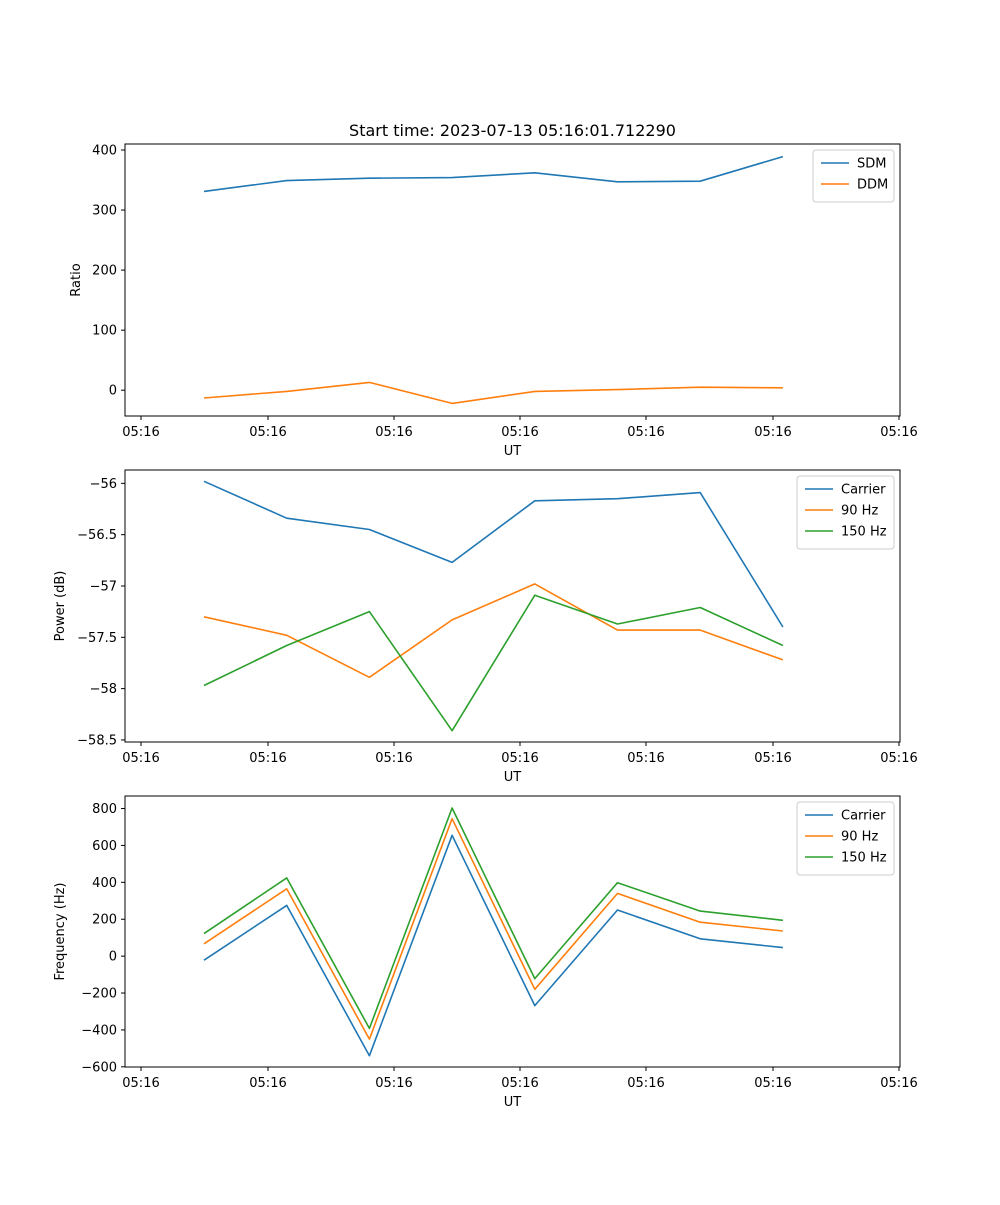 The width and height of the screenshot is (1000, 1205). Describe the element at coordinates (97, 740) in the screenshot. I see `y-tick-label: −58.5` at that location.